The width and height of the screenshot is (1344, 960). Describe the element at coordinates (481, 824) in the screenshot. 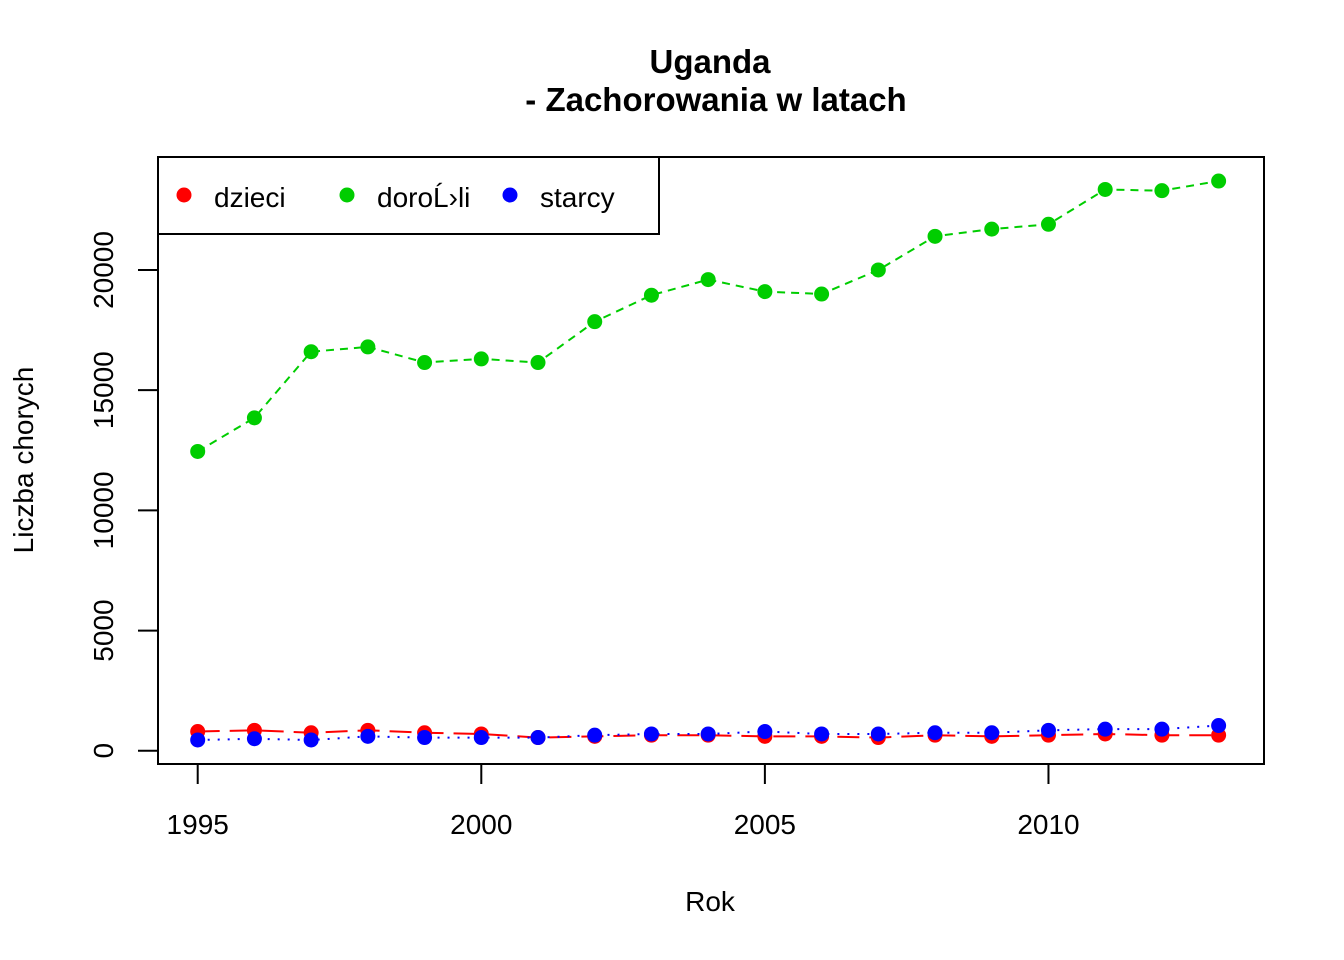

I see `x-tick-label: 2000` at that location.